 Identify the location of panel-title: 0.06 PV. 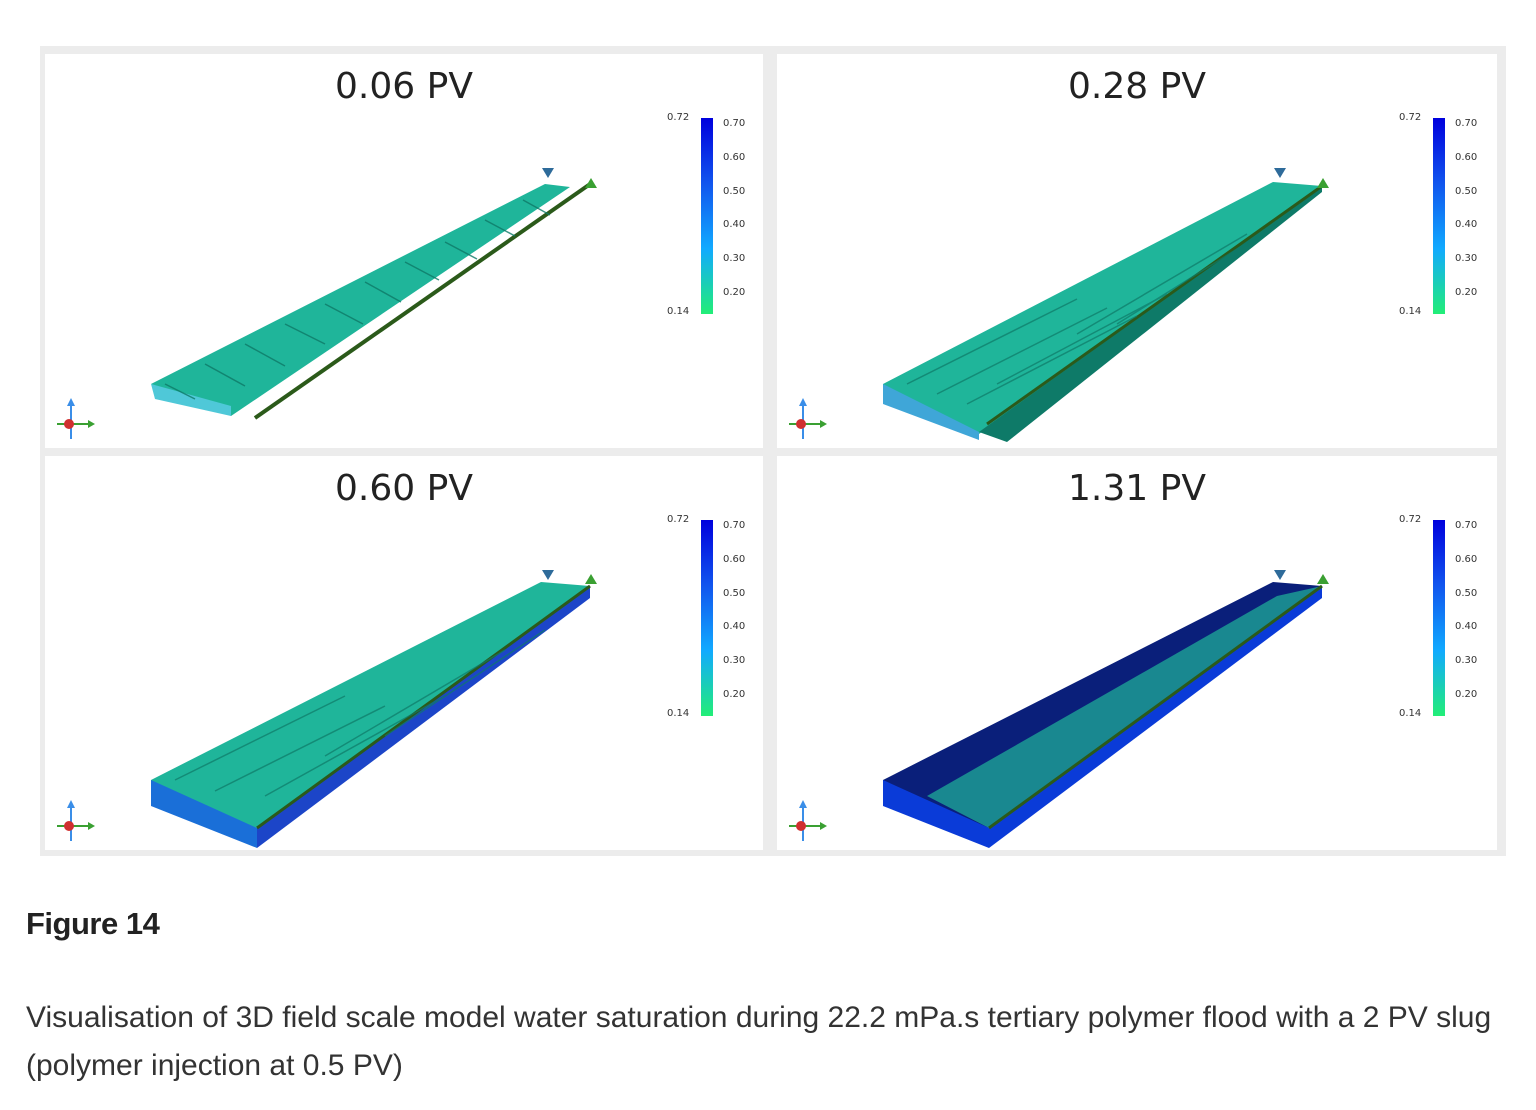
(404, 86).